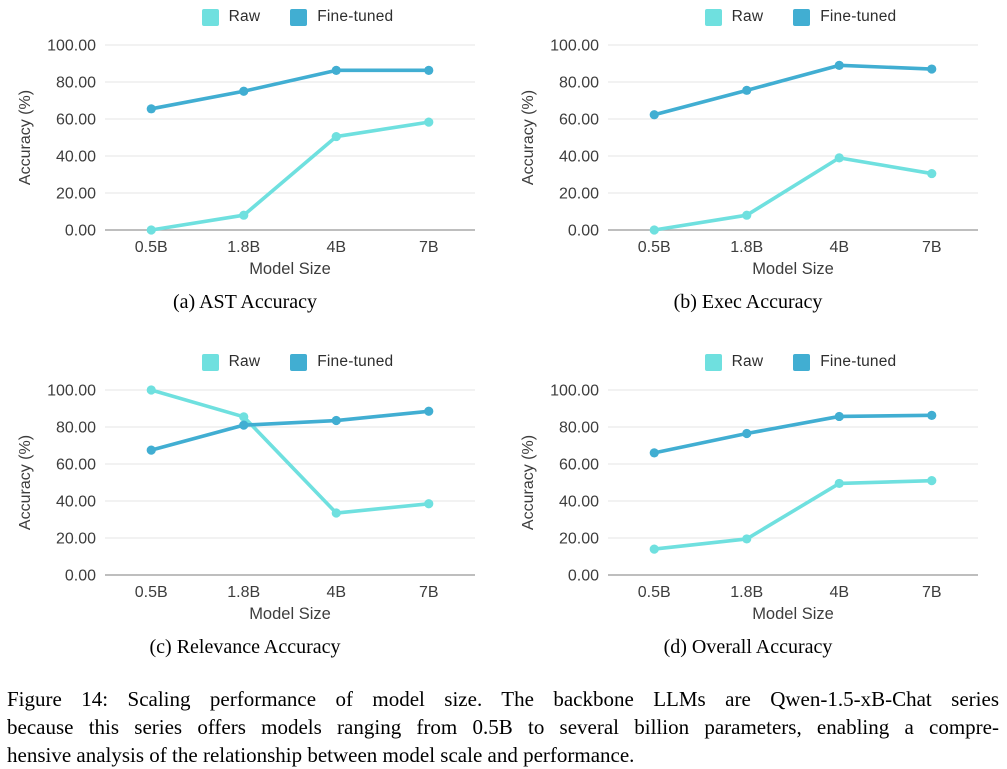 Image resolution: width=1007 pixels, height=769 pixels. Describe the element at coordinates (748, 302) in the screenshot. I see `subcaption-b: (b) Exec Accuracy` at that location.